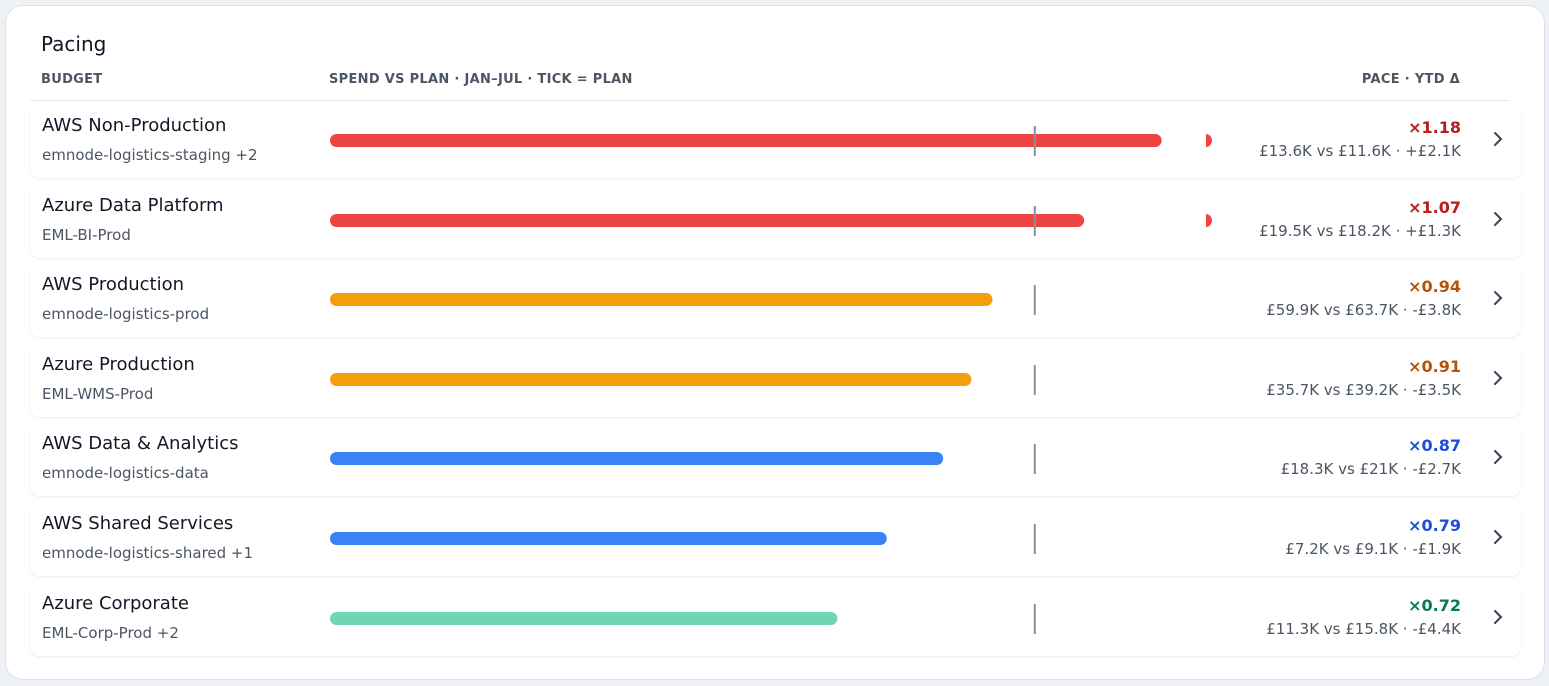 The width and height of the screenshot is (1549, 686). I want to click on budget-accounts: emnode-logistics-staging +2, so click(150, 155).